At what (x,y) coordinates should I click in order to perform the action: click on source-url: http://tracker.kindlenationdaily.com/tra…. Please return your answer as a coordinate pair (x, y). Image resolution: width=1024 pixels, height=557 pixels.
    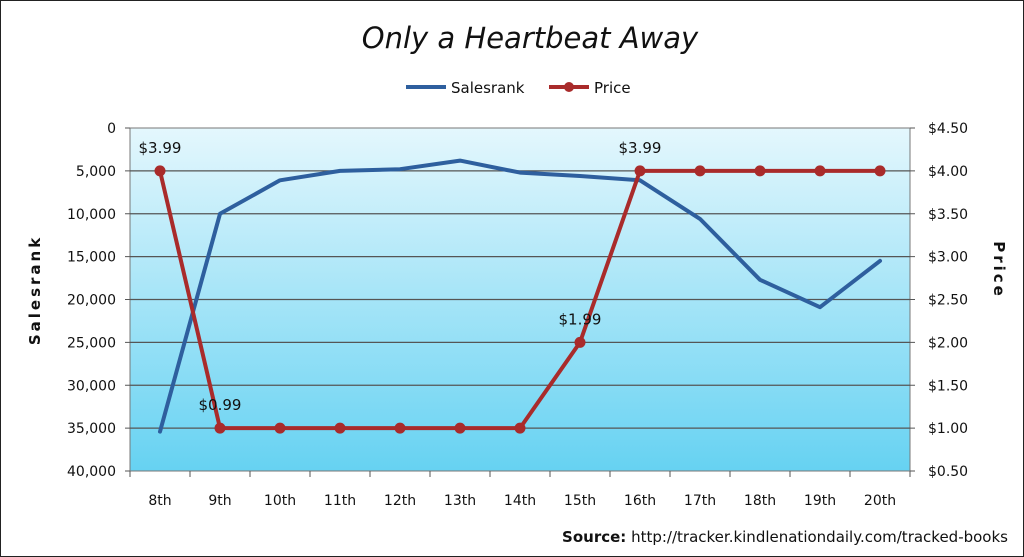
    Looking at the image, I should click on (819, 537).